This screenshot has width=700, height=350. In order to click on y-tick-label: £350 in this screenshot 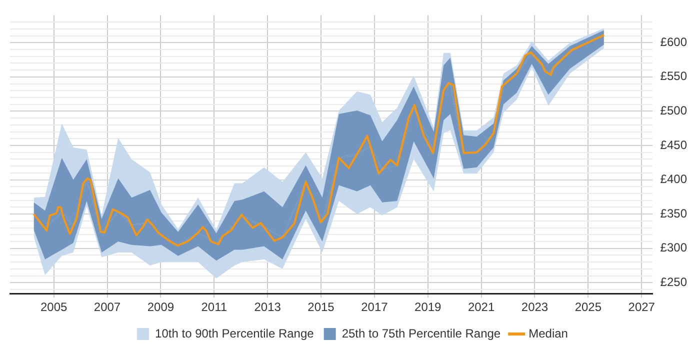, I will do `click(674, 213)`.